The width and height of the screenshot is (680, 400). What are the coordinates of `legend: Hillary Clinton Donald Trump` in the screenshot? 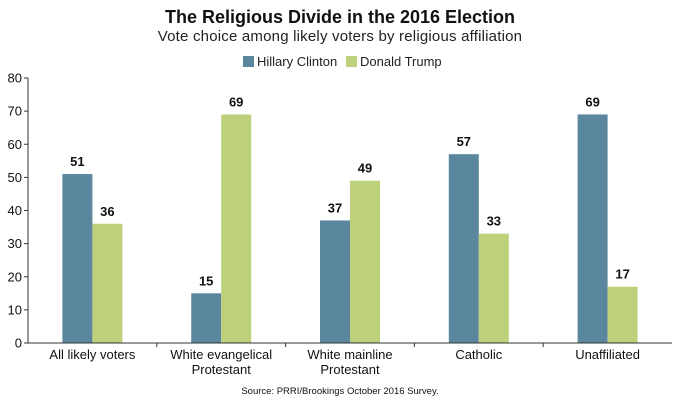 It's located at (342, 61).